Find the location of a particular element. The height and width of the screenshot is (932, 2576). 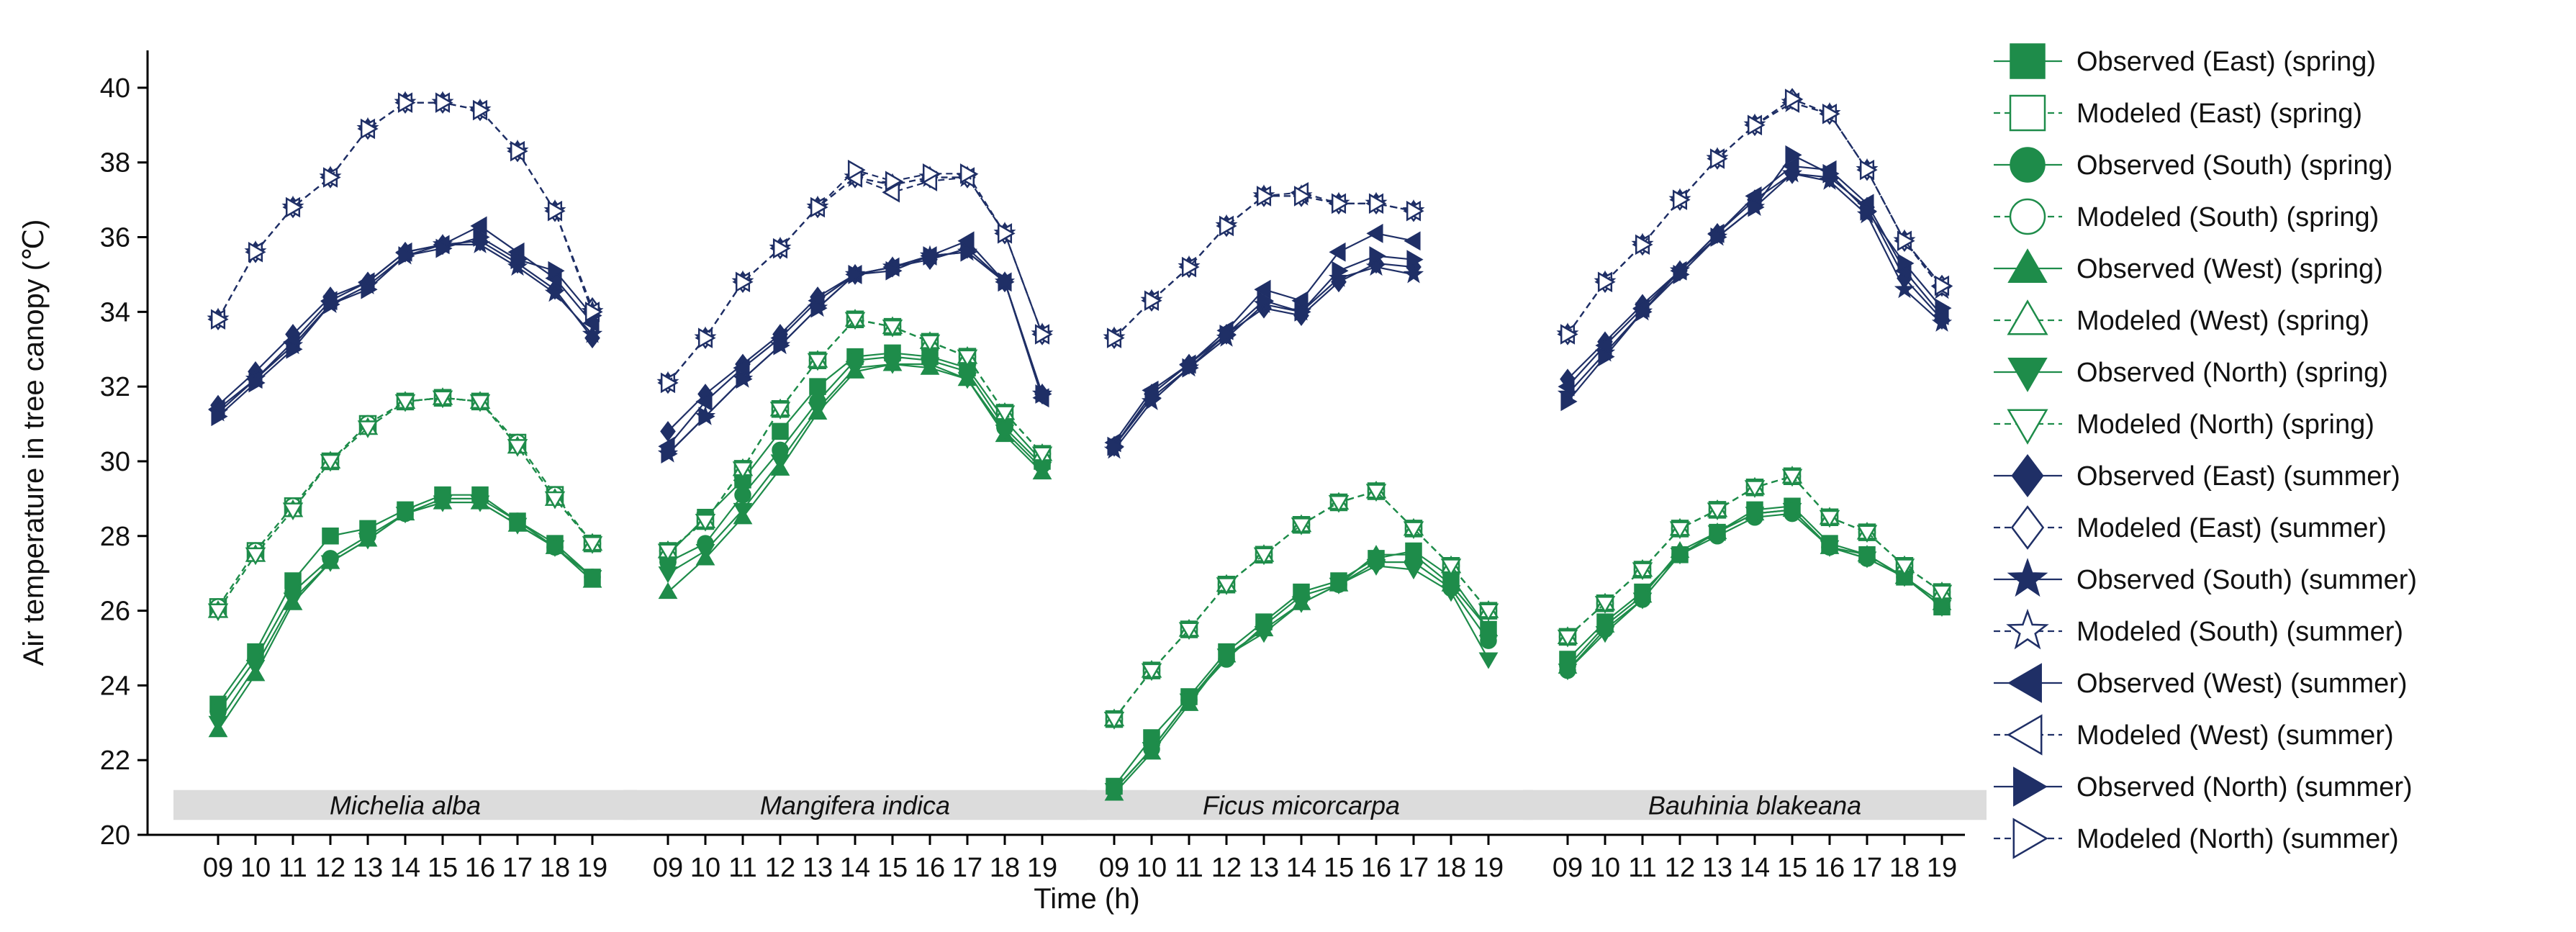

legend-item: Observed (West) (spring) is located at coordinates (2189, 266).